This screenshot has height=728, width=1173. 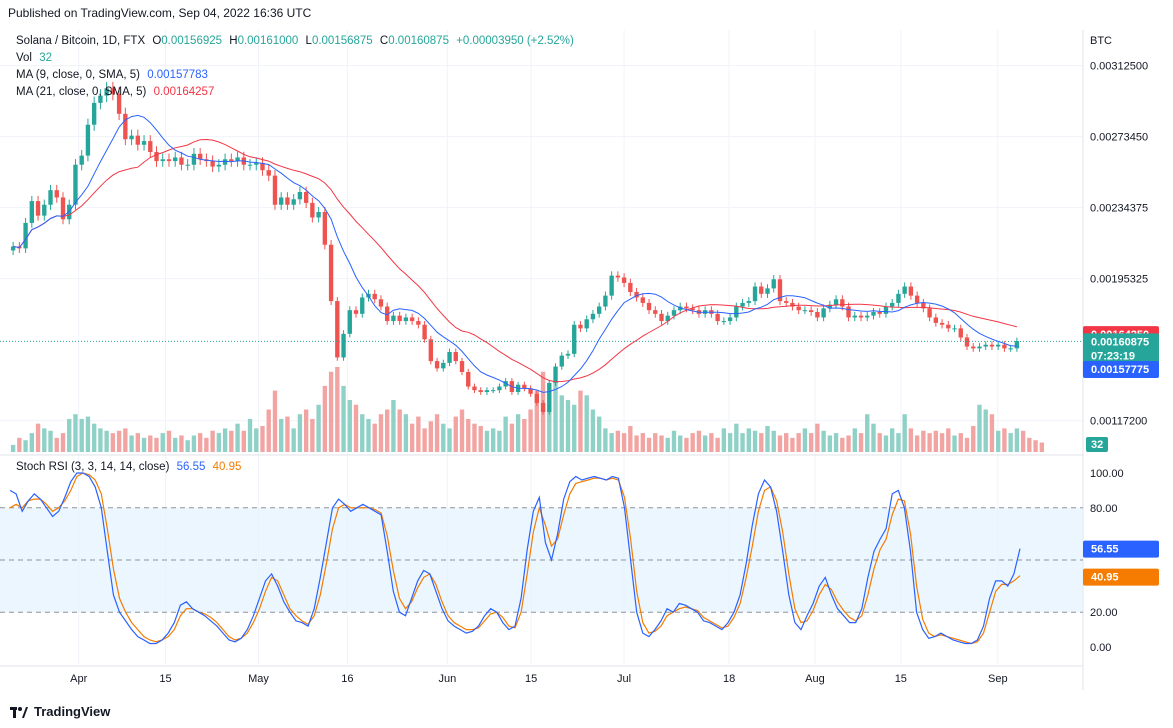 What do you see at coordinates (1119, 209) in the screenshot?
I see `price-tick-label: 0.00234375` at bounding box center [1119, 209].